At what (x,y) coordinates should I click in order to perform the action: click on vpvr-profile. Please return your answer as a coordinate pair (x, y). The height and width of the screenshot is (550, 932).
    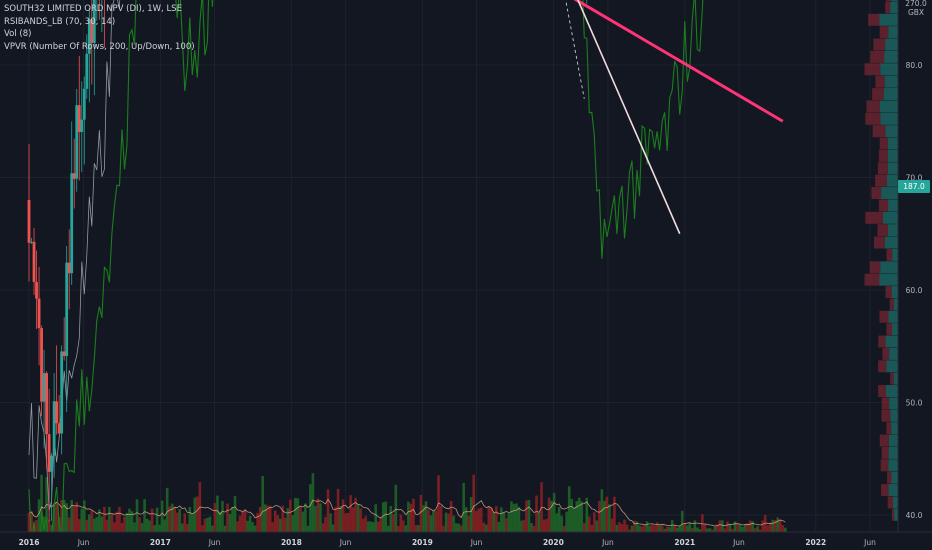
    Looking at the image, I should click on (881, 260).